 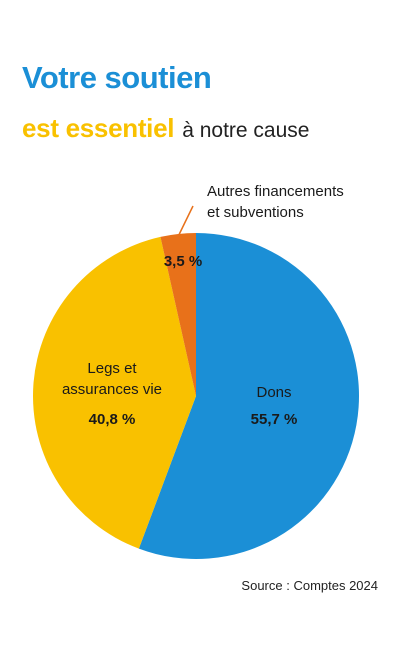 What do you see at coordinates (246, 130) in the screenshot?
I see `title-subtext: à notre cause` at bounding box center [246, 130].